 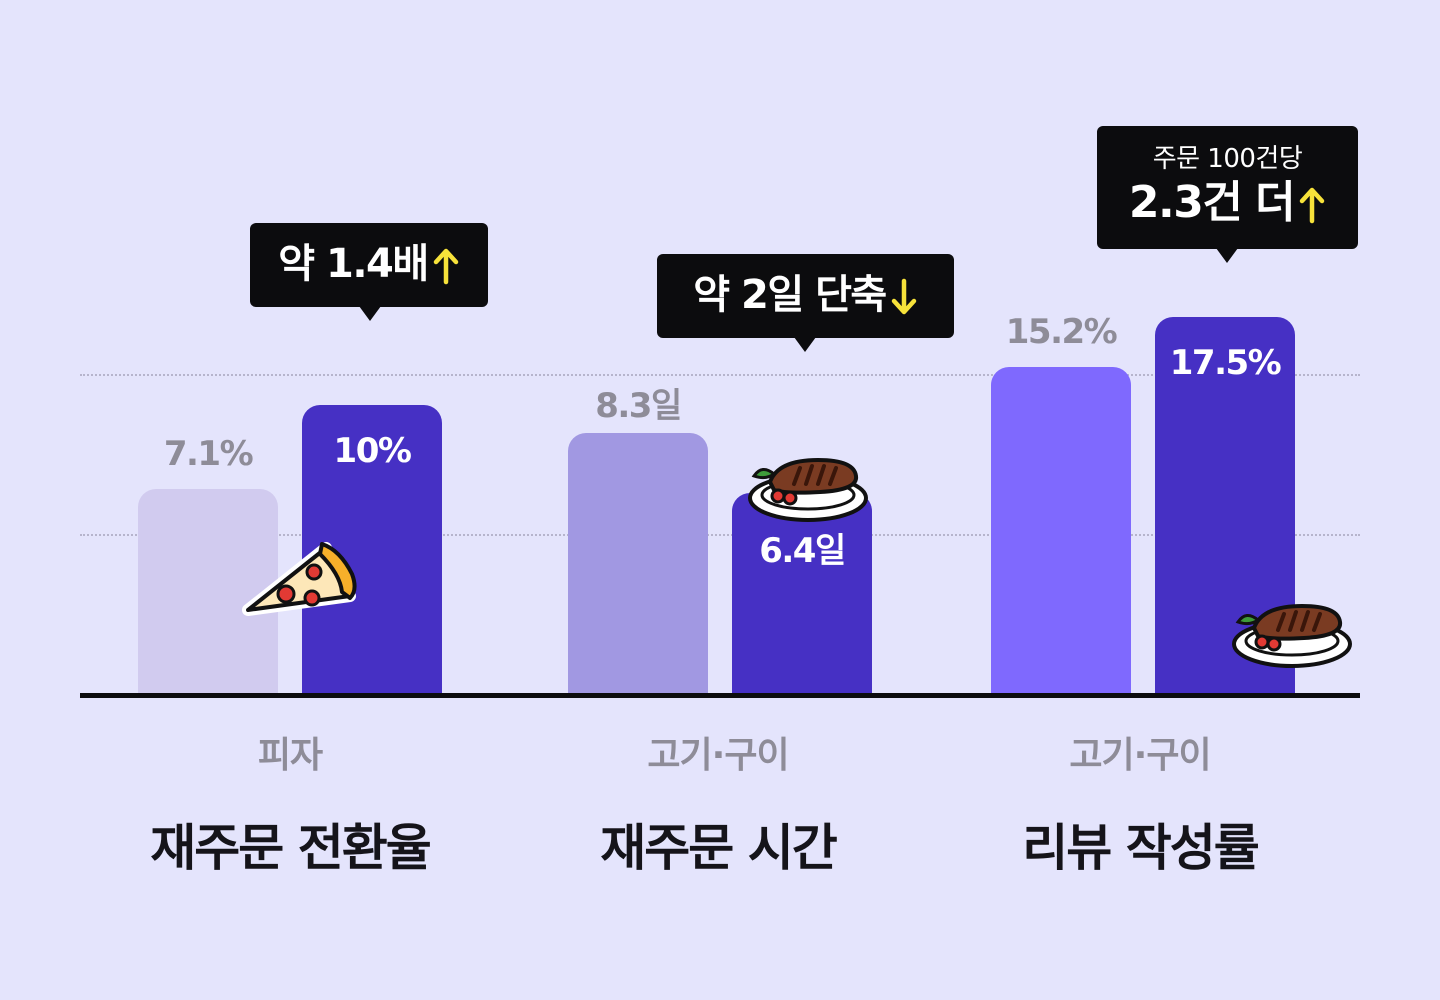 What do you see at coordinates (802, 593) in the screenshot?
I see `bar-after` at bounding box center [802, 593].